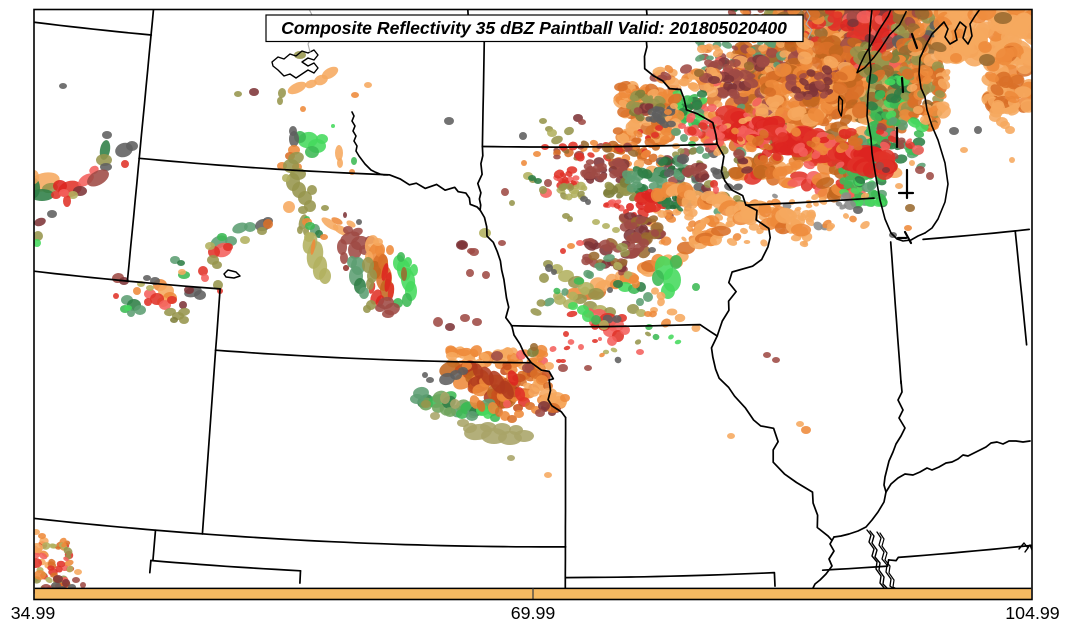  I want to click on svg-text: 69.99, so click(533, 613).